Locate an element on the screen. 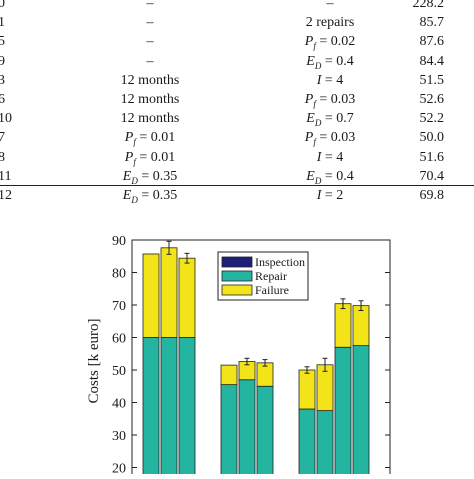  repair-strategy-cell: Pf = 0.02 is located at coordinates (342, 44).